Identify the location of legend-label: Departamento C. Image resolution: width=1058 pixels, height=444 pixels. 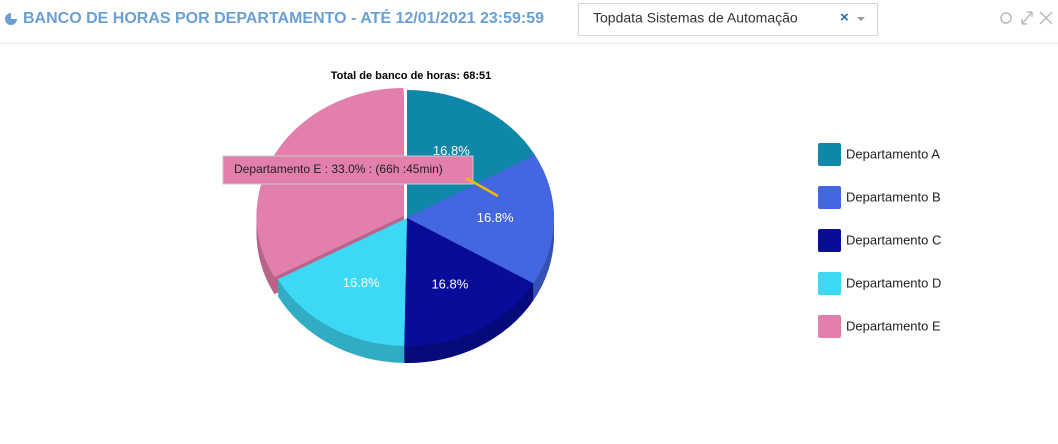
(893, 239).